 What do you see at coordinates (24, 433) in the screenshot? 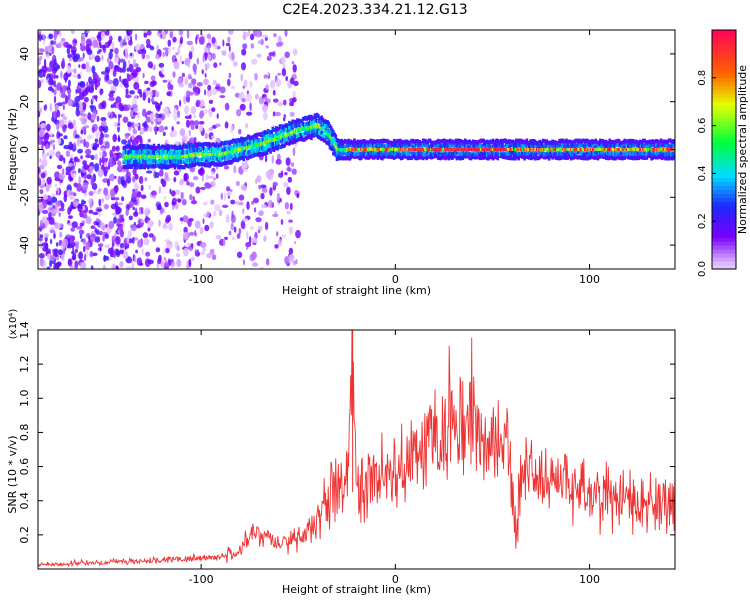
I see `line-y-tick-label: 0.8` at bounding box center [24, 433].